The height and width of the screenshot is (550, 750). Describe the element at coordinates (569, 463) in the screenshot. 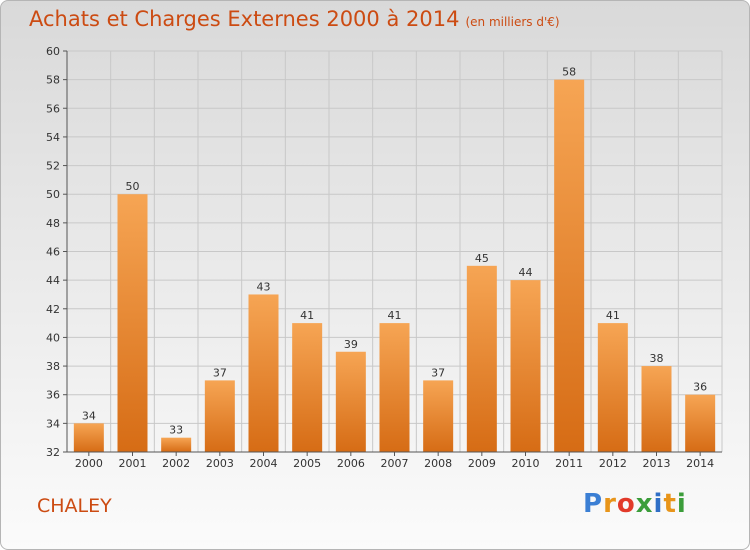

I see `x-tick-label: 2011` at that location.